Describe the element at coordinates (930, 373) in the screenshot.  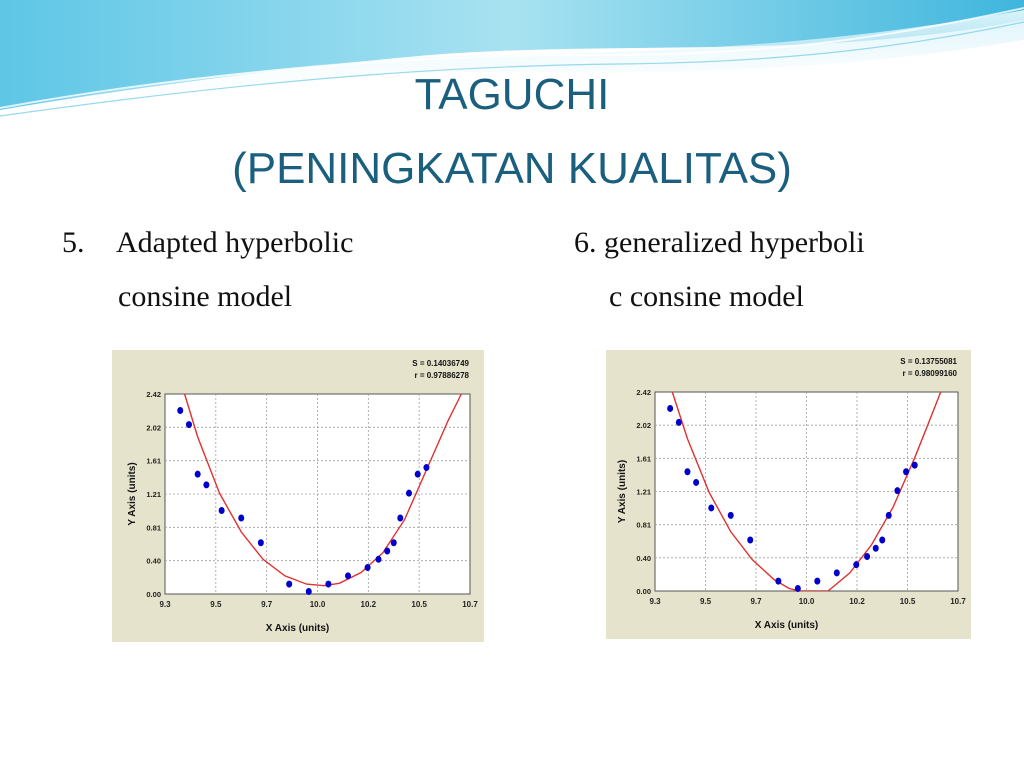
I see `fit-statistic-1: r = 0.98099160` at that location.